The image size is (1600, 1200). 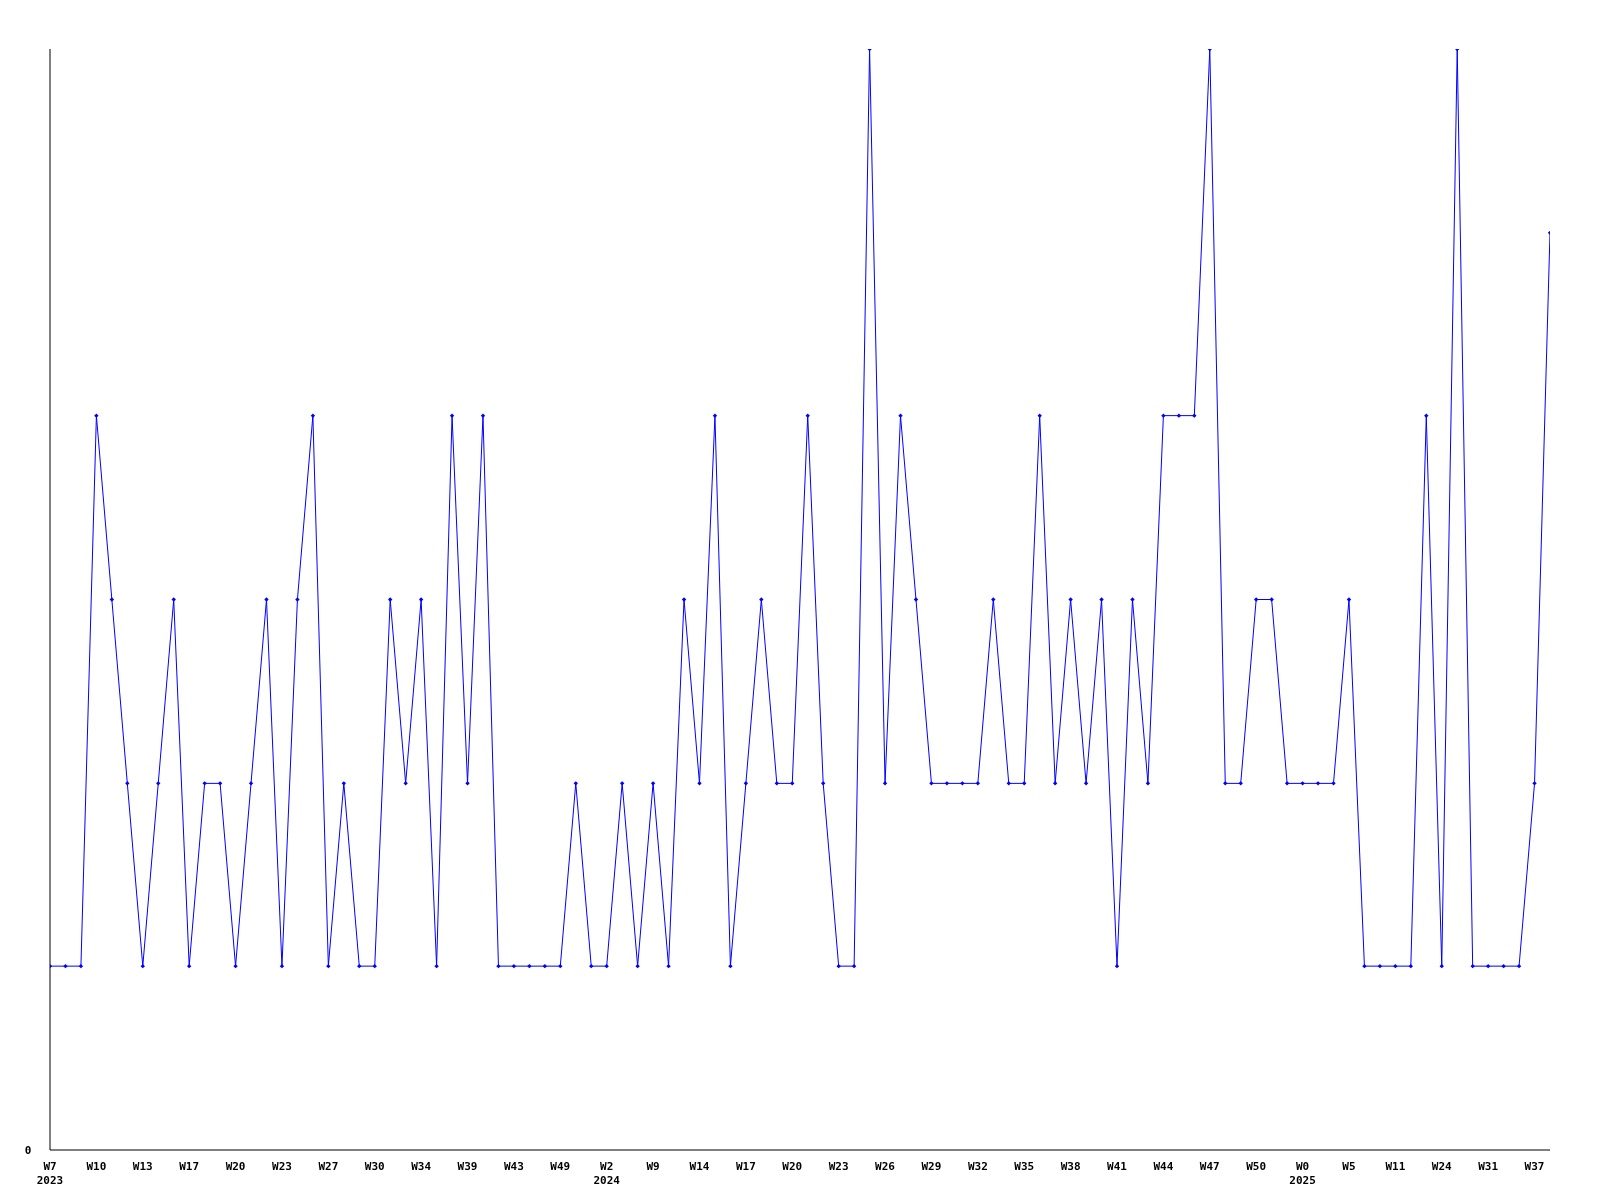 I want to click on x-tick-label: W0 2025, so click(x=1302, y=1173).